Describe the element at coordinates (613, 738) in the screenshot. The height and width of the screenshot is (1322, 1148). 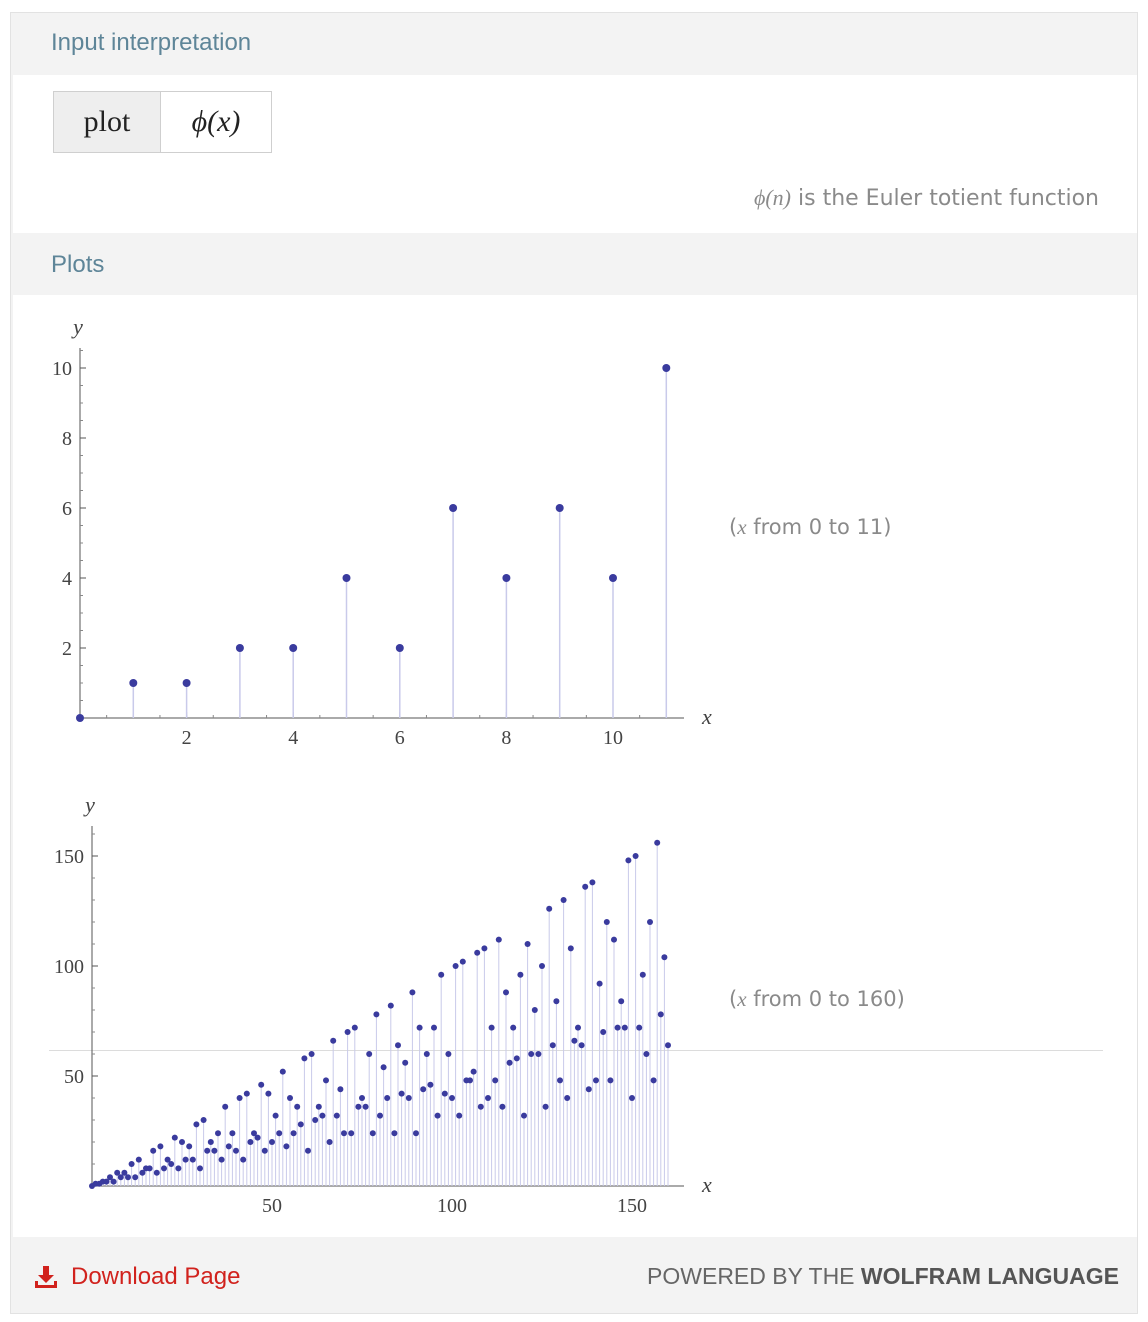
I see `plot1-x-tick-label: 10` at that location.